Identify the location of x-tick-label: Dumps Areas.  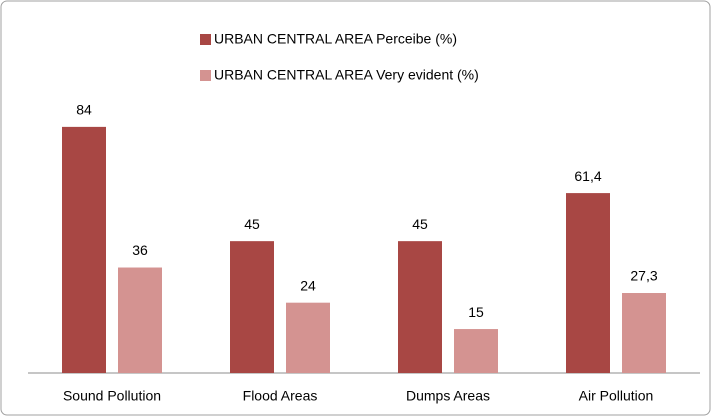
(448, 396).